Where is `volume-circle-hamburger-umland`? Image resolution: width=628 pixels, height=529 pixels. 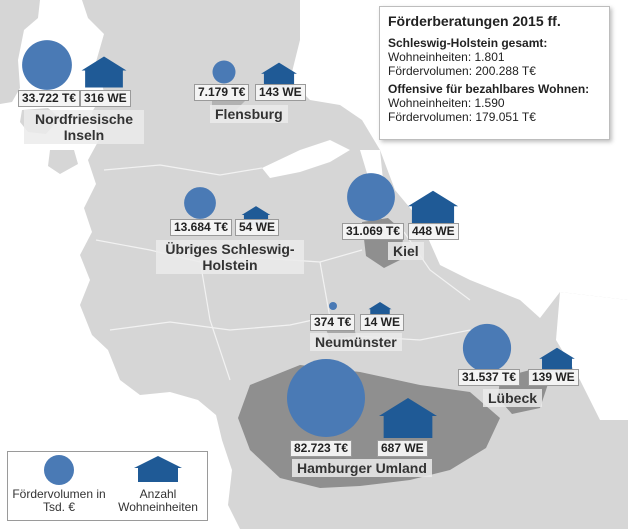
volume-circle-hamburger-umland is located at coordinates (326, 398).